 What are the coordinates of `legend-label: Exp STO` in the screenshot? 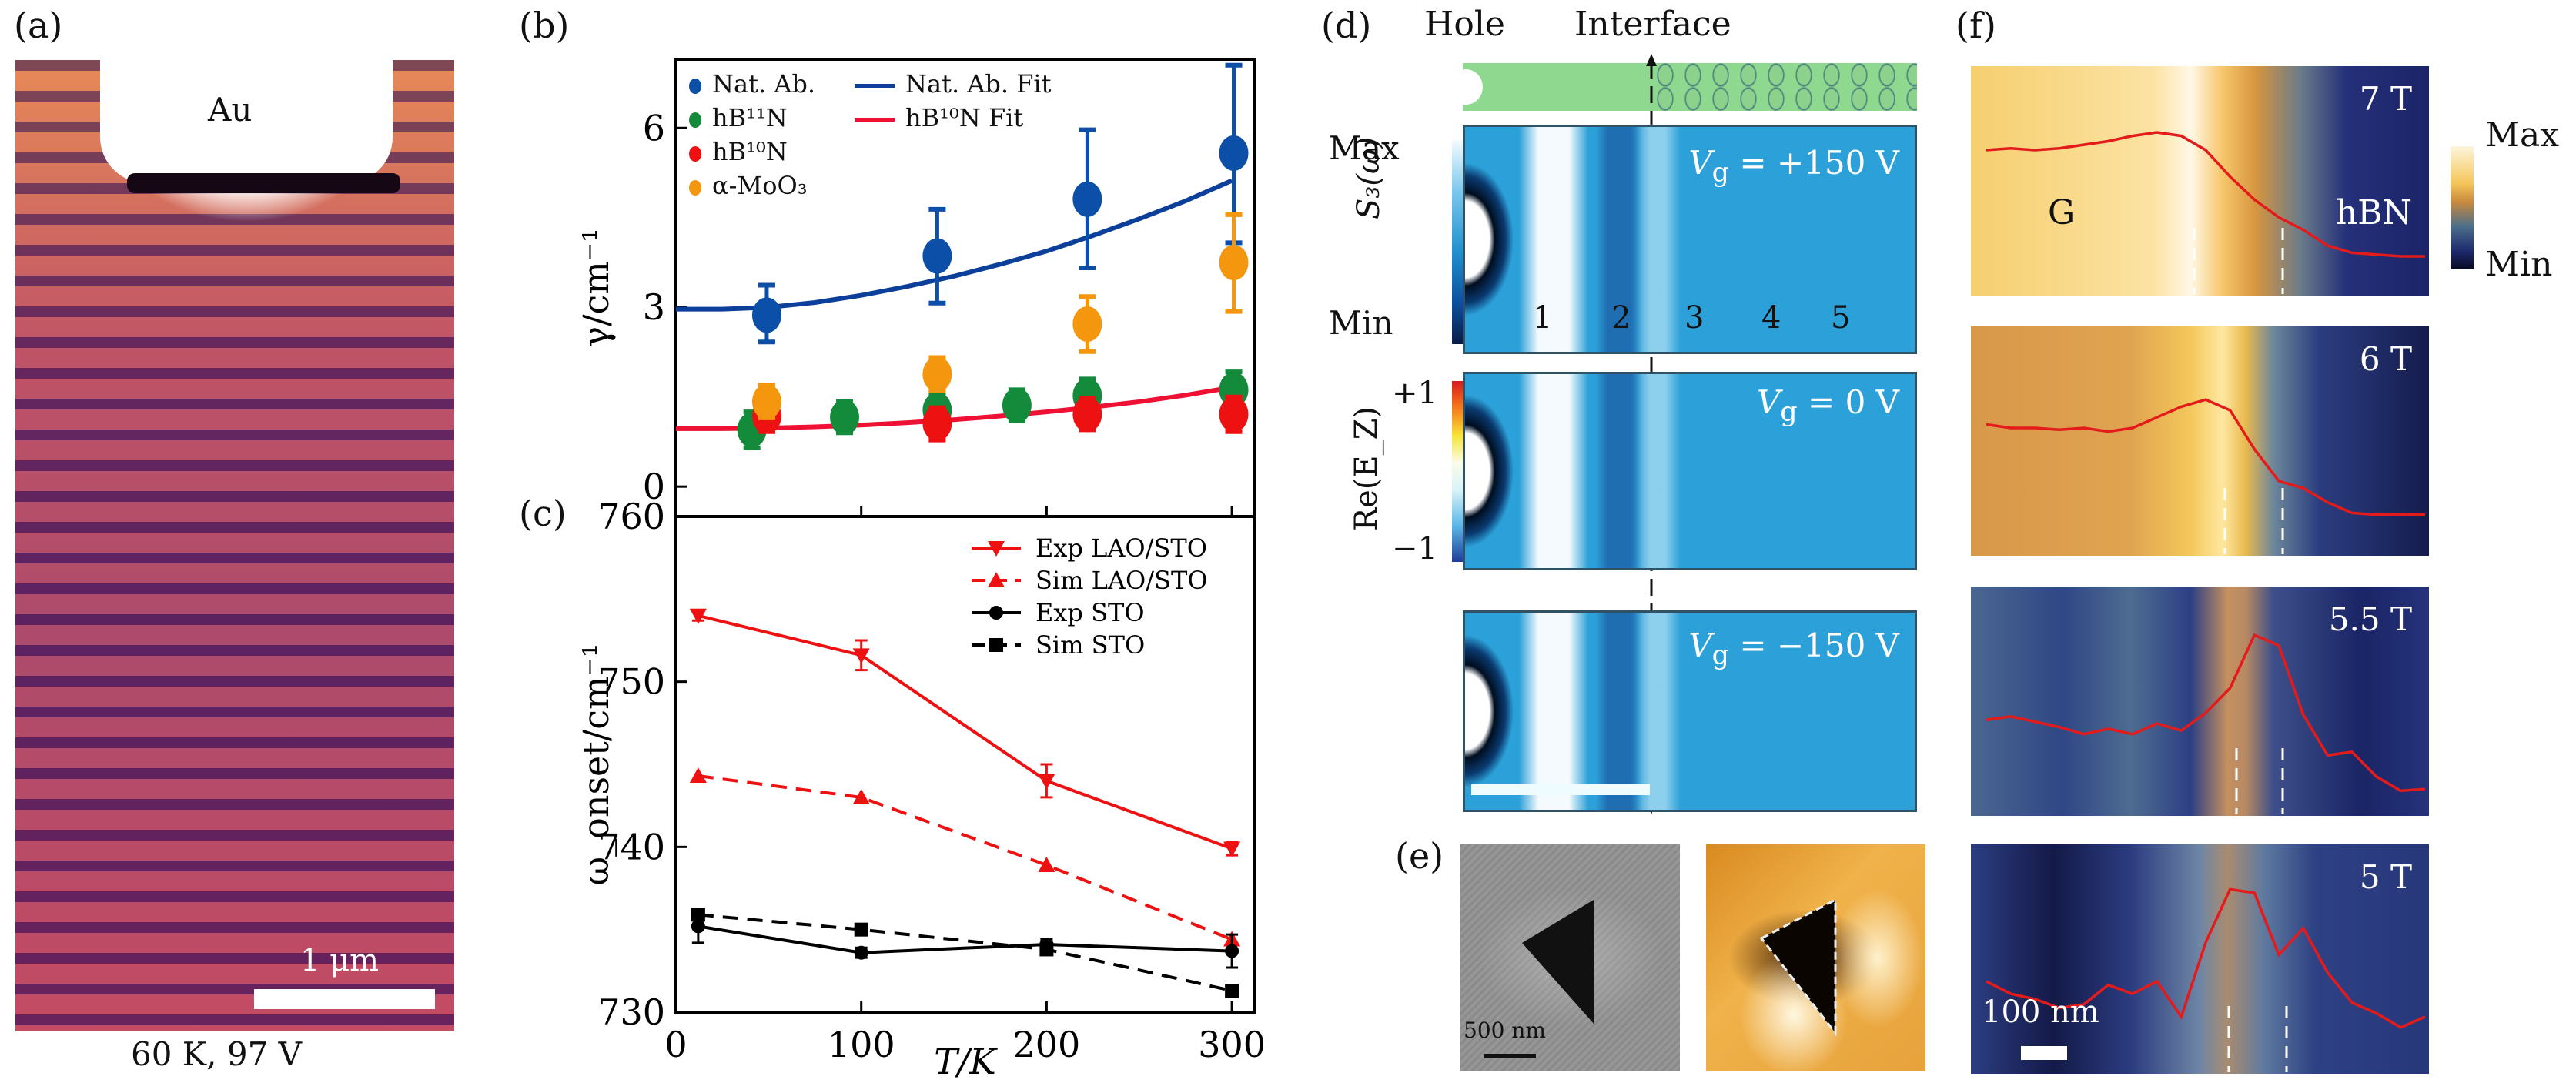 It's located at (1090, 612).